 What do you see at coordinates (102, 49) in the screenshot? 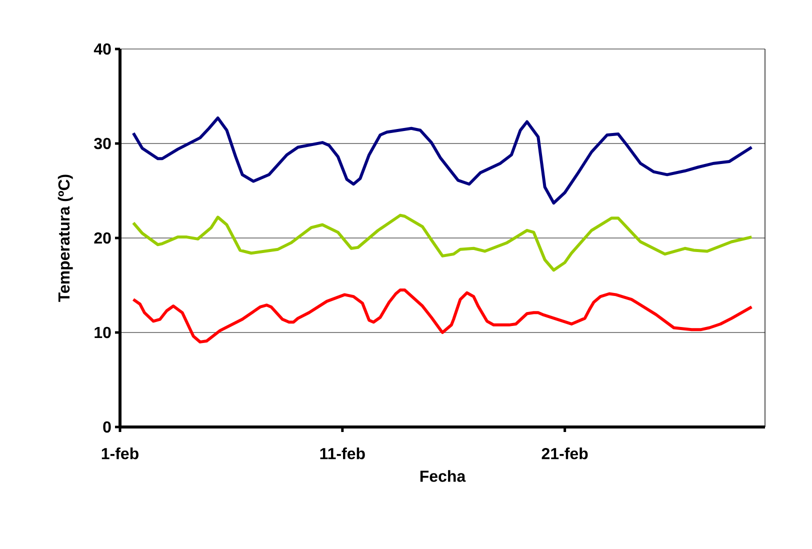
I see `y-tick-label: 40` at bounding box center [102, 49].